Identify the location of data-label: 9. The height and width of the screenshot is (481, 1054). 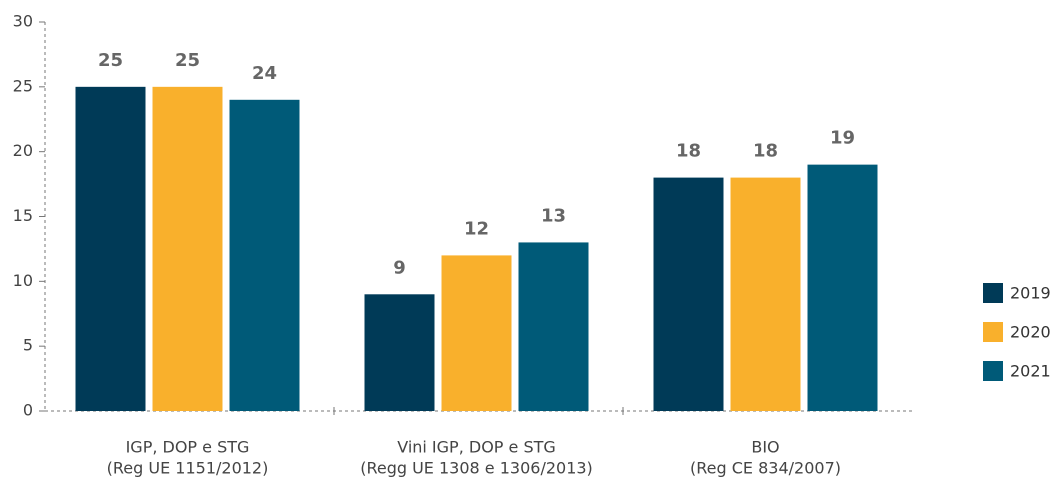
(399, 267).